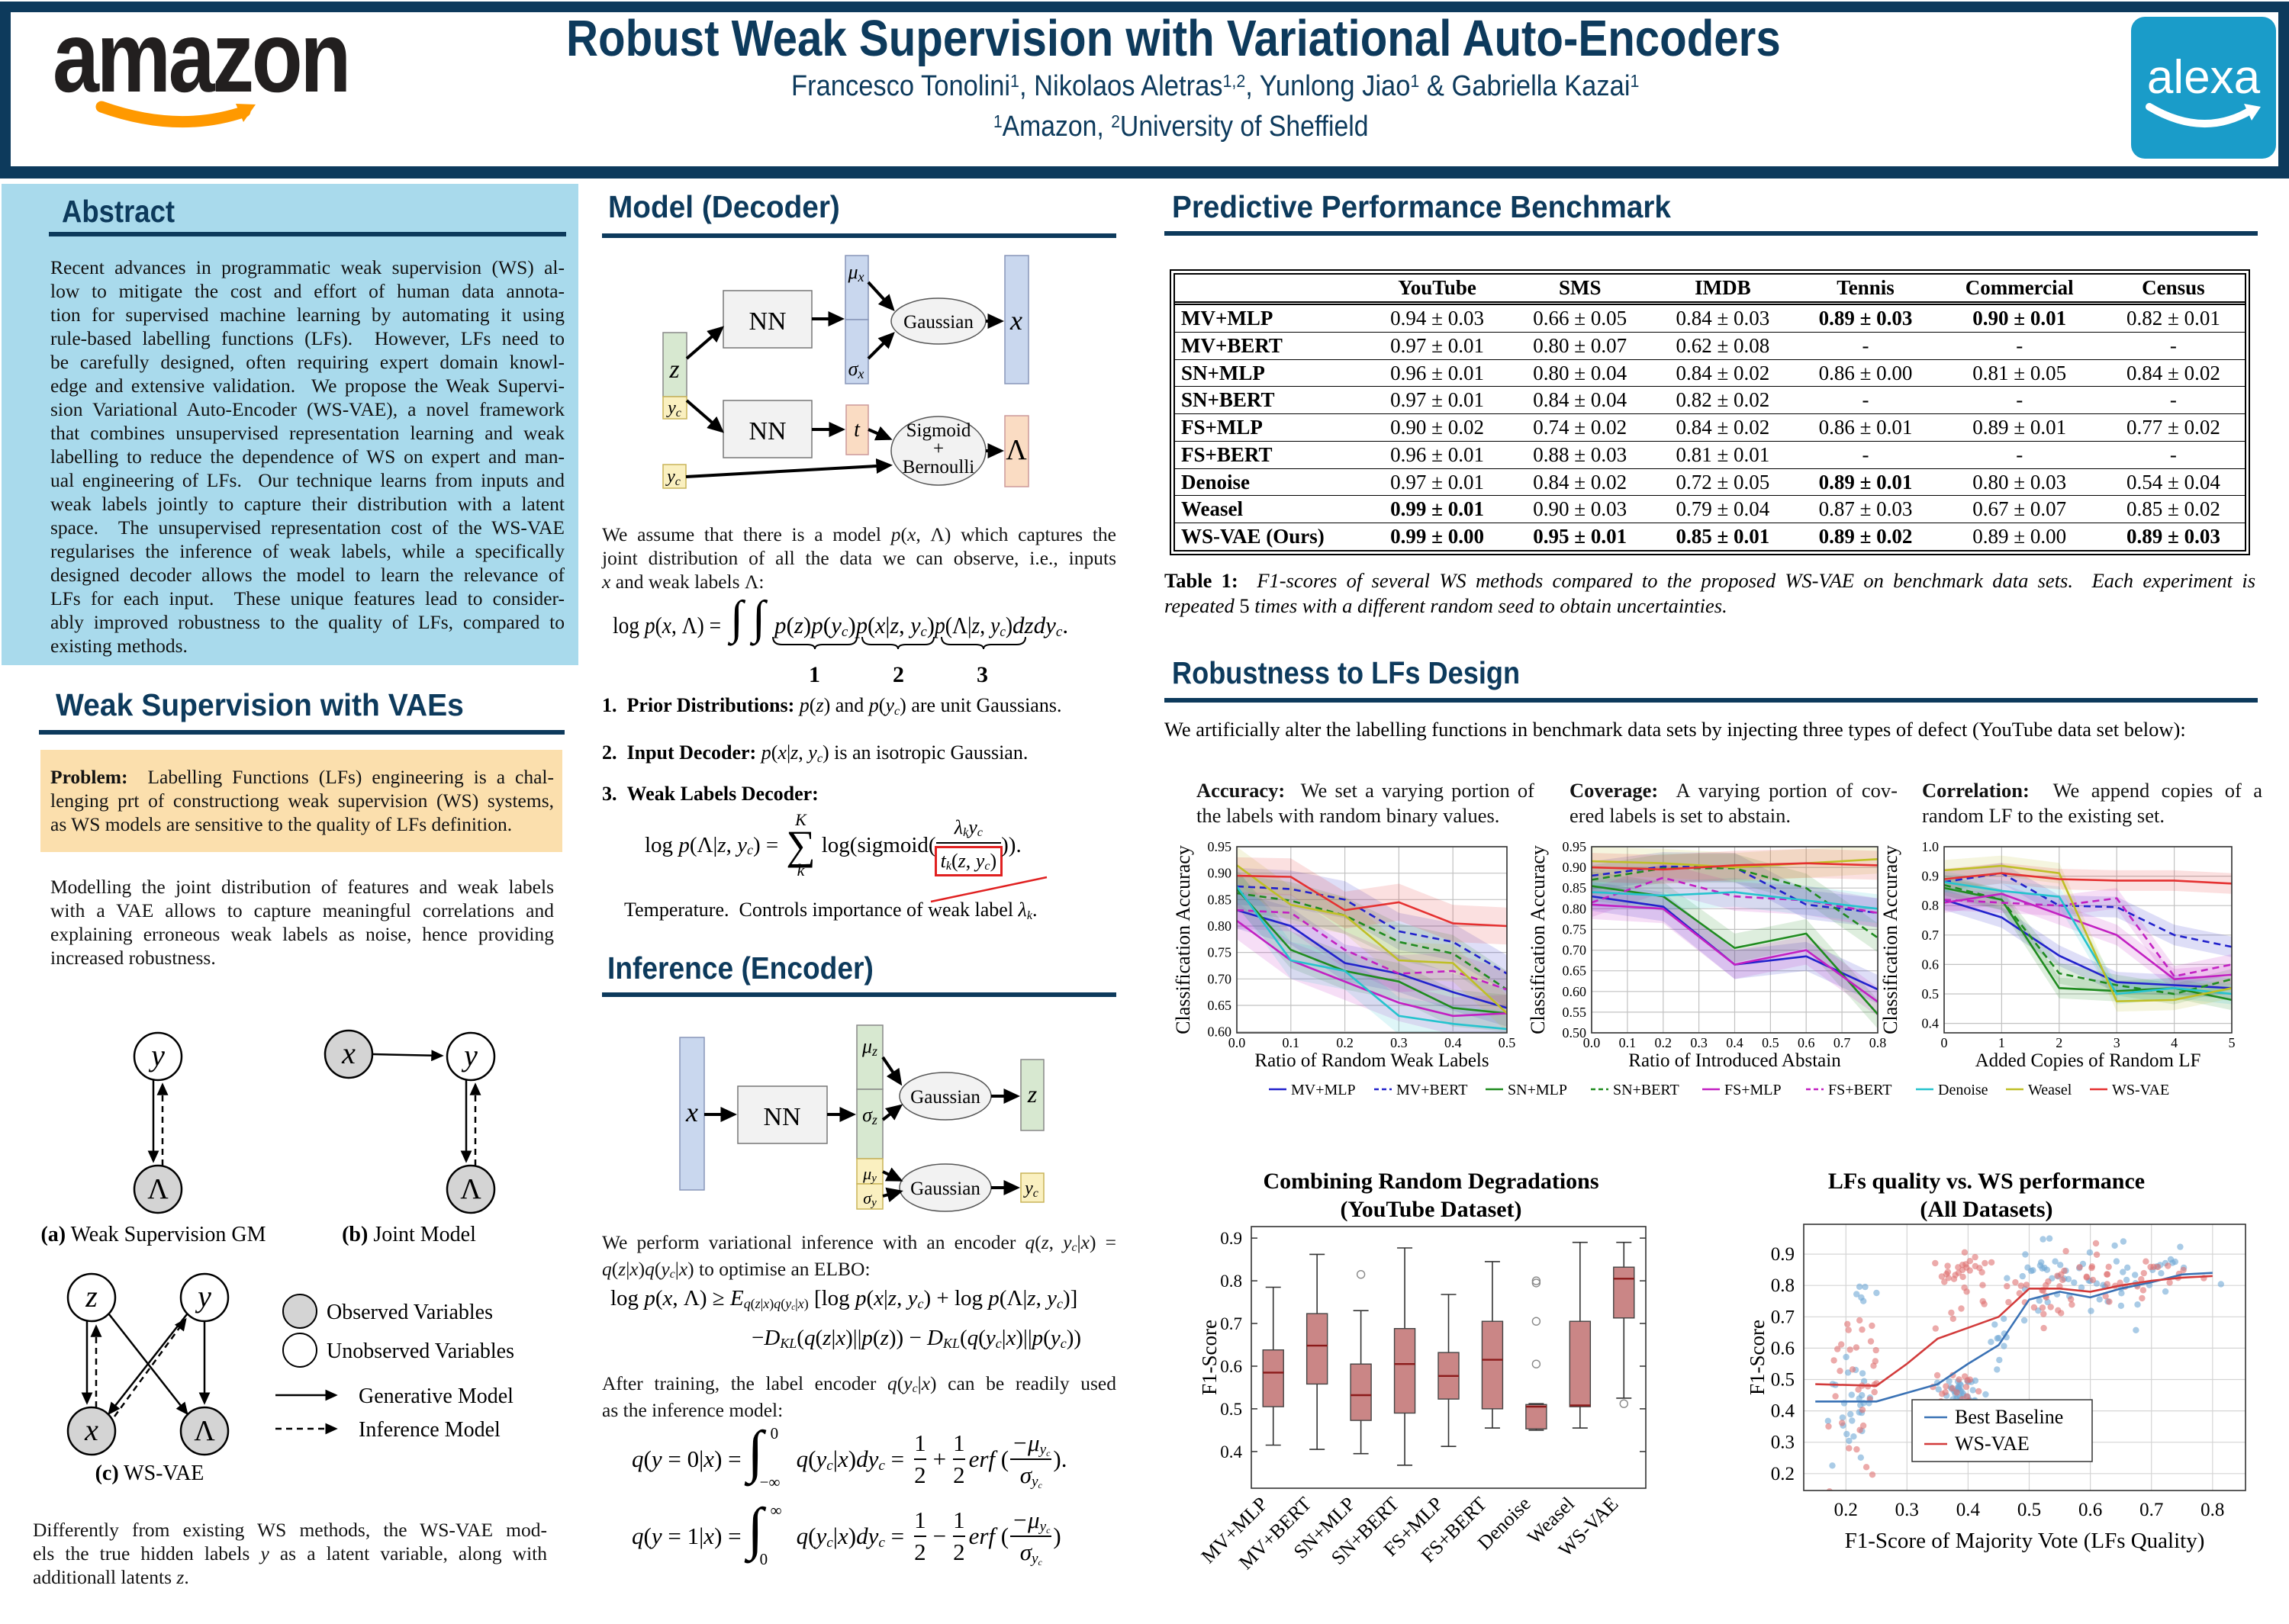 The image size is (2289, 1624). What do you see at coordinates (2204, 77) in the screenshot?
I see `svg-text: alexa` at bounding box center [2204, 77].